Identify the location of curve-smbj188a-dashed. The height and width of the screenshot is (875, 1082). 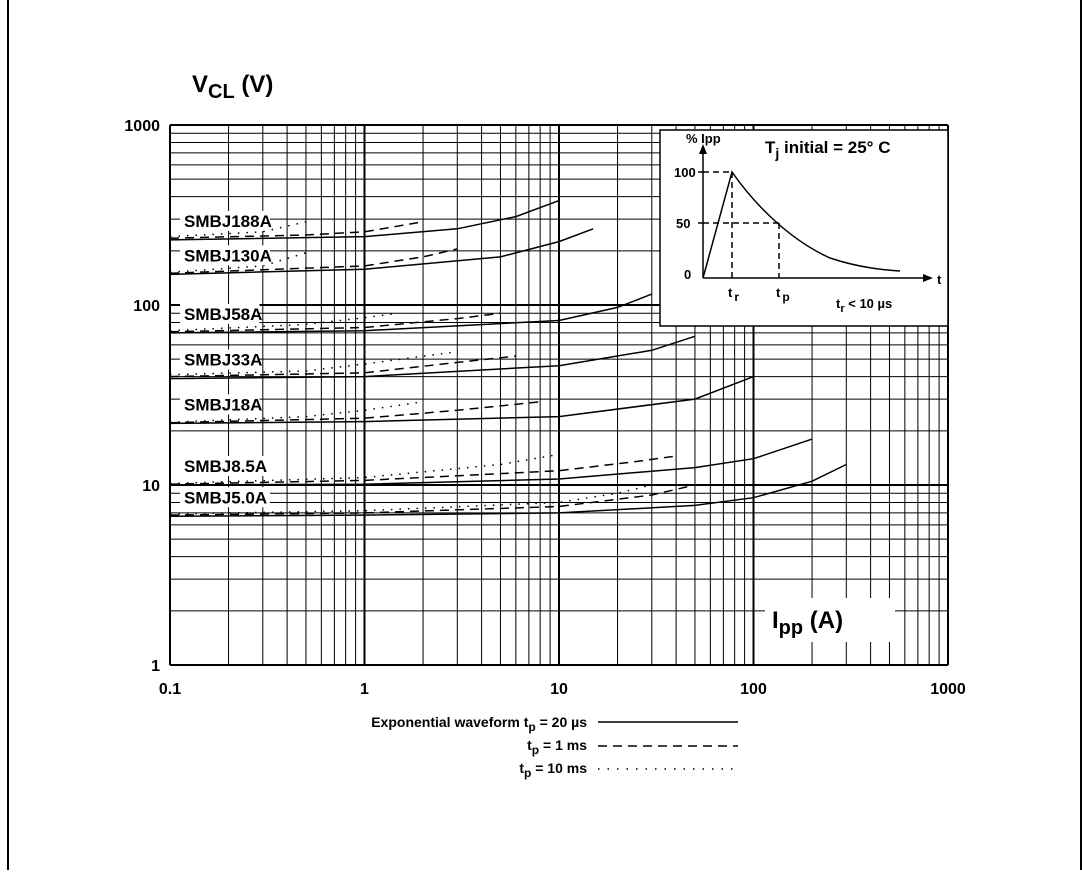
(296, 230).